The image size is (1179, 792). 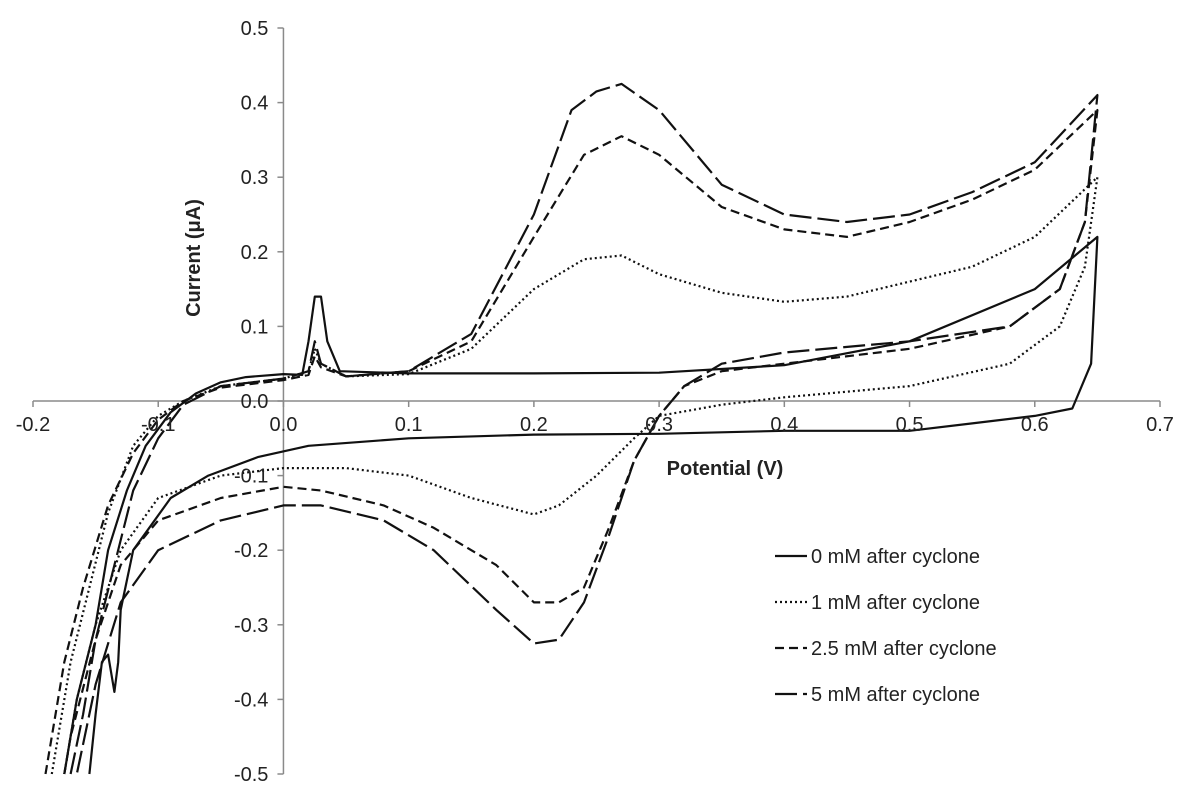 I want to click on y-tick-label: 0.5, so click(x=255, y=29).